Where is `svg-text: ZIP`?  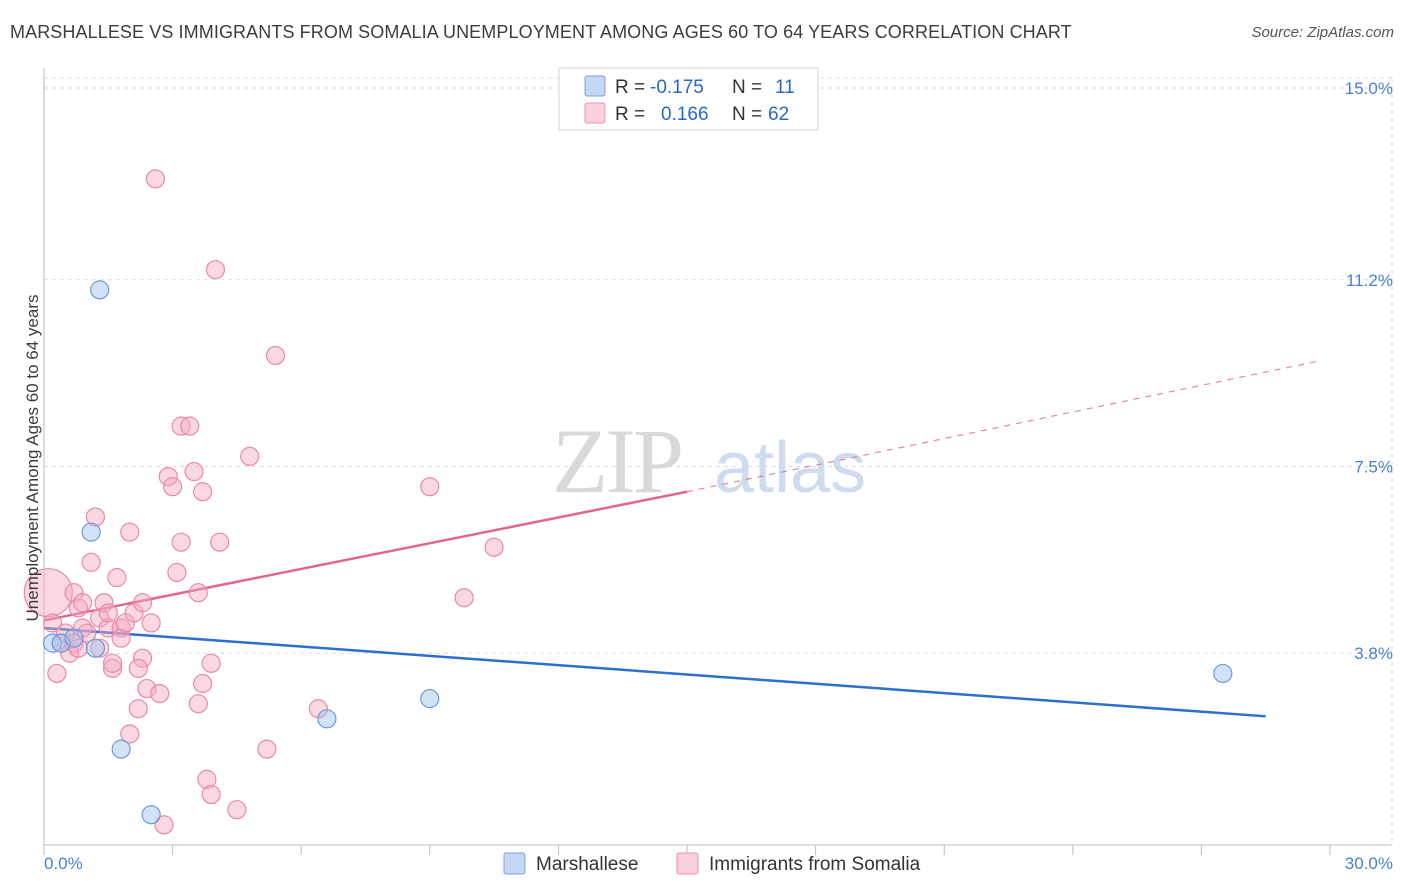 svg-text: ZIP is located at coordinates (616, 461).